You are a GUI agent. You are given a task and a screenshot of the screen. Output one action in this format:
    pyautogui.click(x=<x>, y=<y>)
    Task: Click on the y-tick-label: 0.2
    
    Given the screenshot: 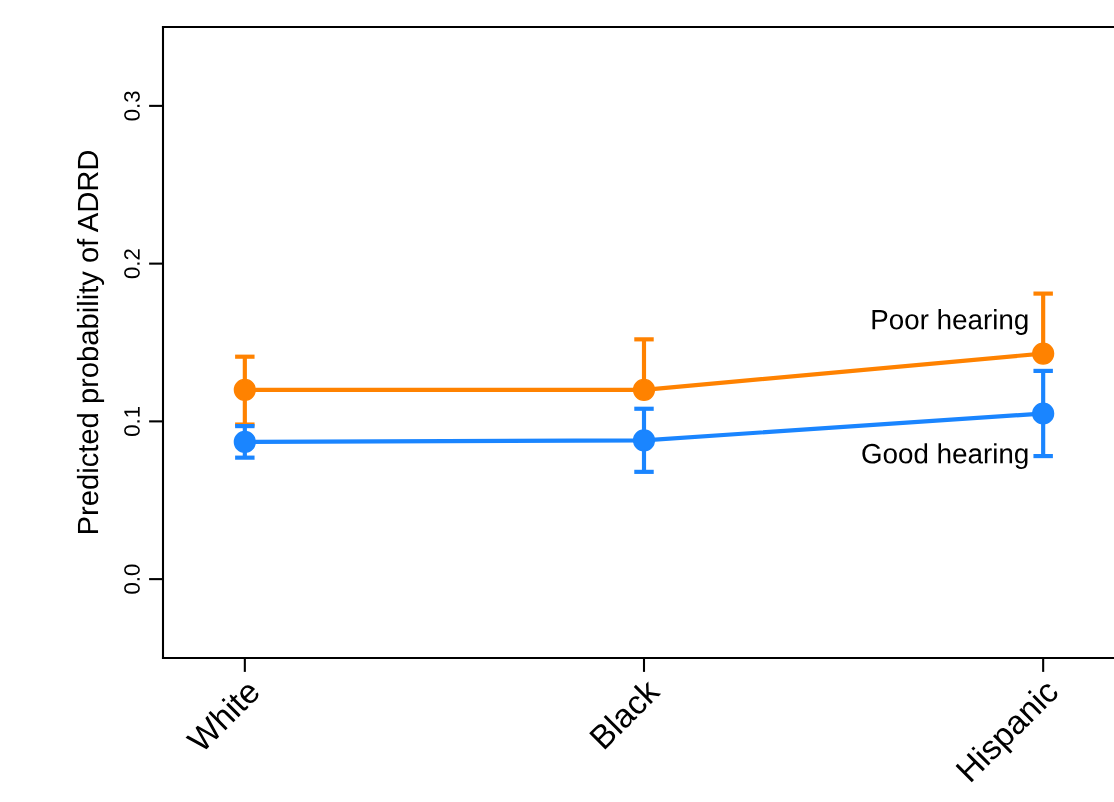 What is the action you would take?
    pyautogui.click(x=132, y=264)
    